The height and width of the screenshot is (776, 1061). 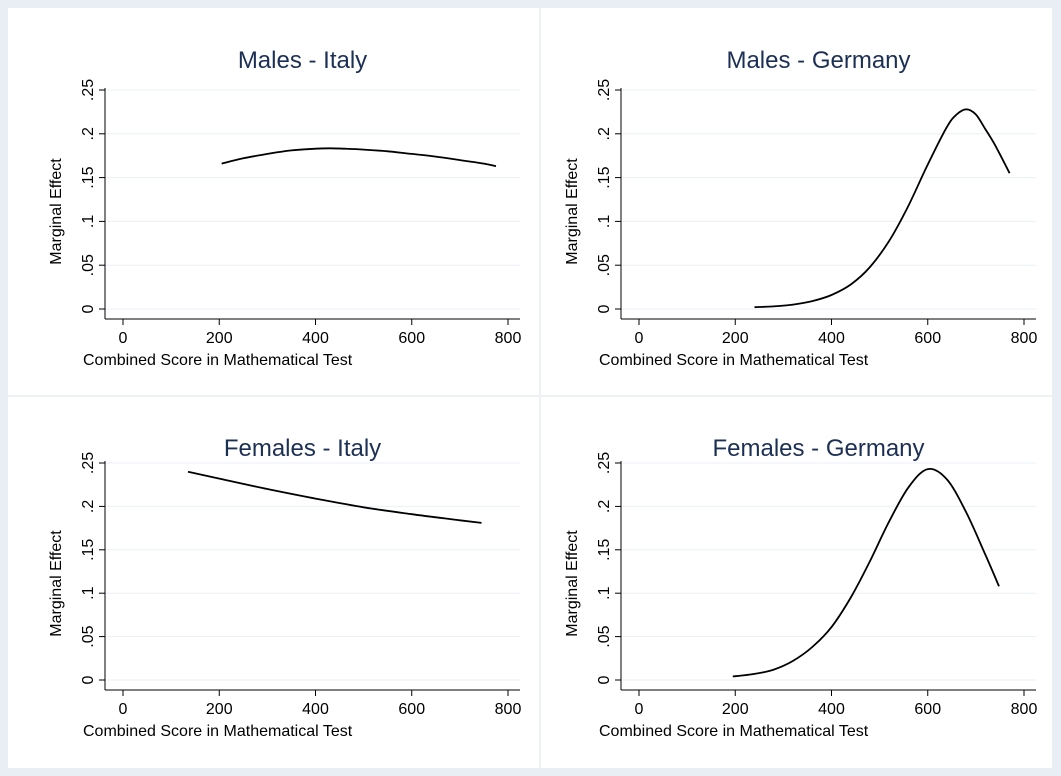 I want to click on panel-title: Males - Germany, so click(x=818, y=60).